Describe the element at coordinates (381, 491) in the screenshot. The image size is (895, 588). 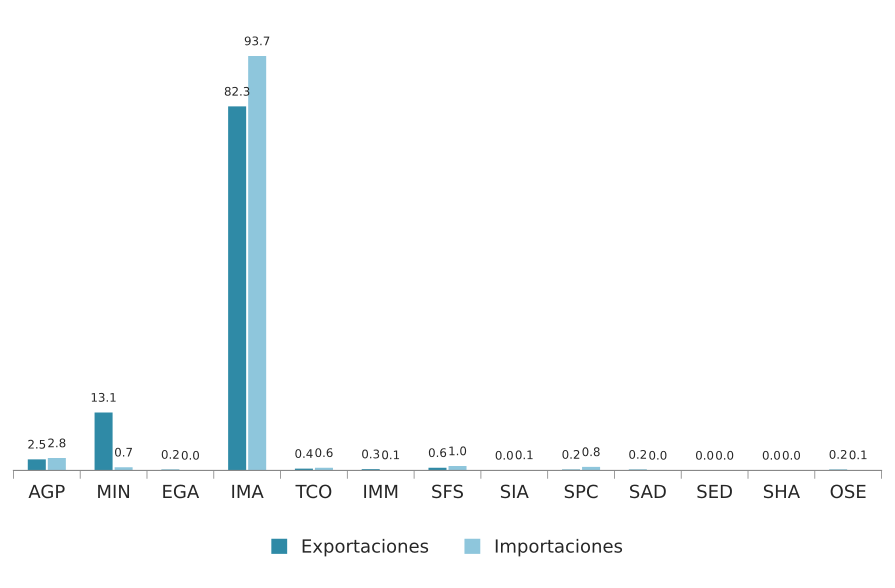
I see `x-tick-label: IMM` at that location.